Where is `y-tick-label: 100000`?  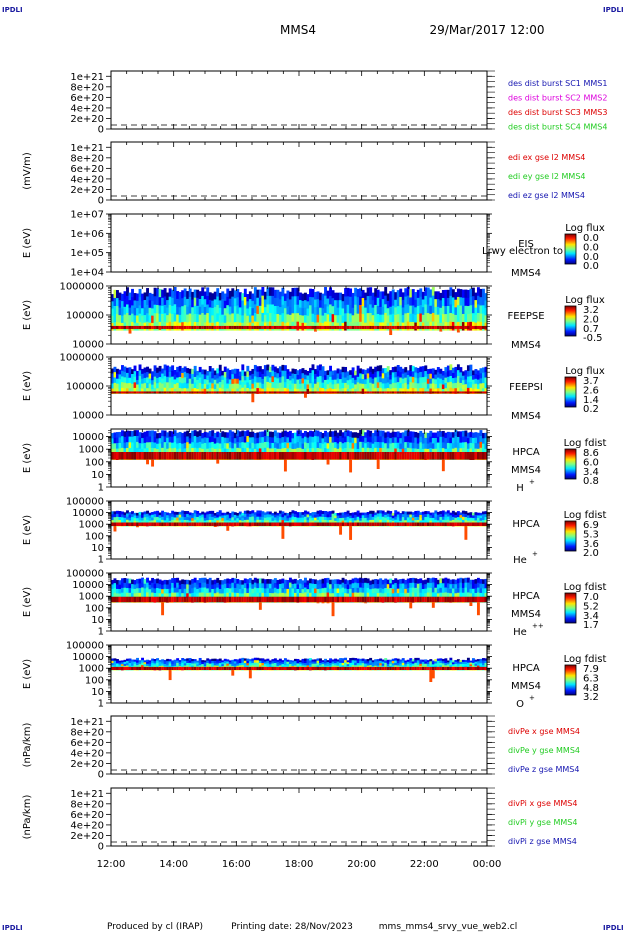
y-tick-label: 100000 is located at coordinates (85, 502).